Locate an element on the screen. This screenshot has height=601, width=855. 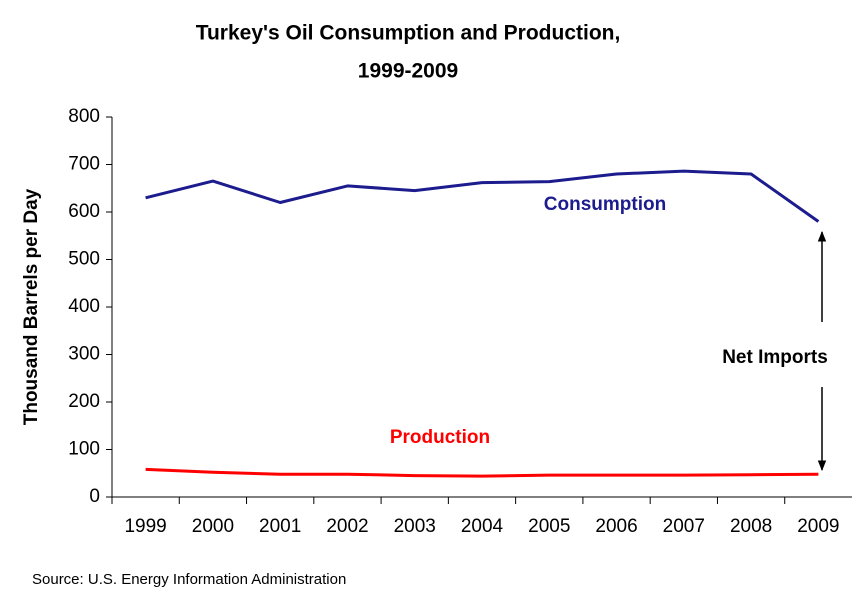
x-tick-label: 2008 is located at coordinates (751, 526).